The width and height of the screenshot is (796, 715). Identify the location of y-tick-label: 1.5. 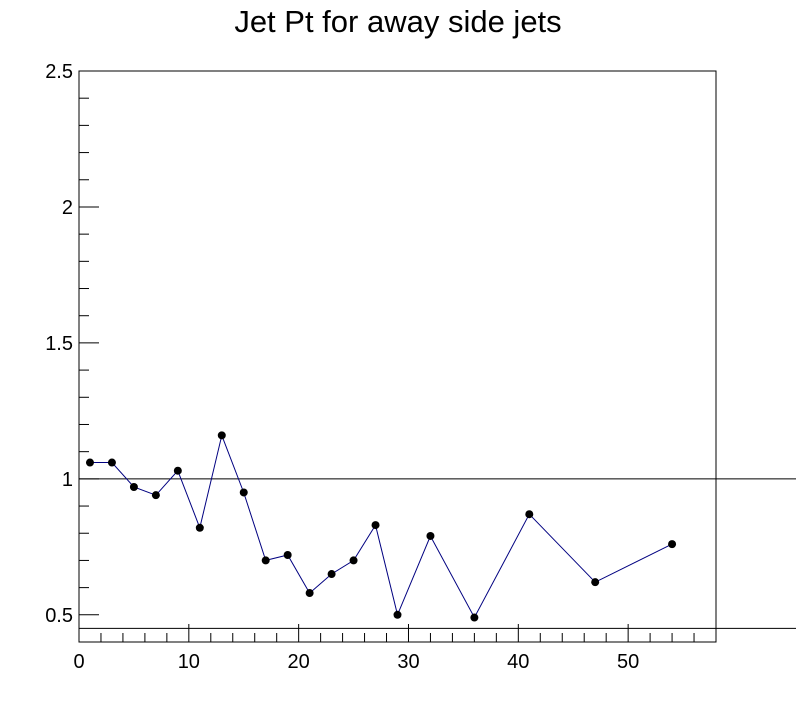
(59, 344).